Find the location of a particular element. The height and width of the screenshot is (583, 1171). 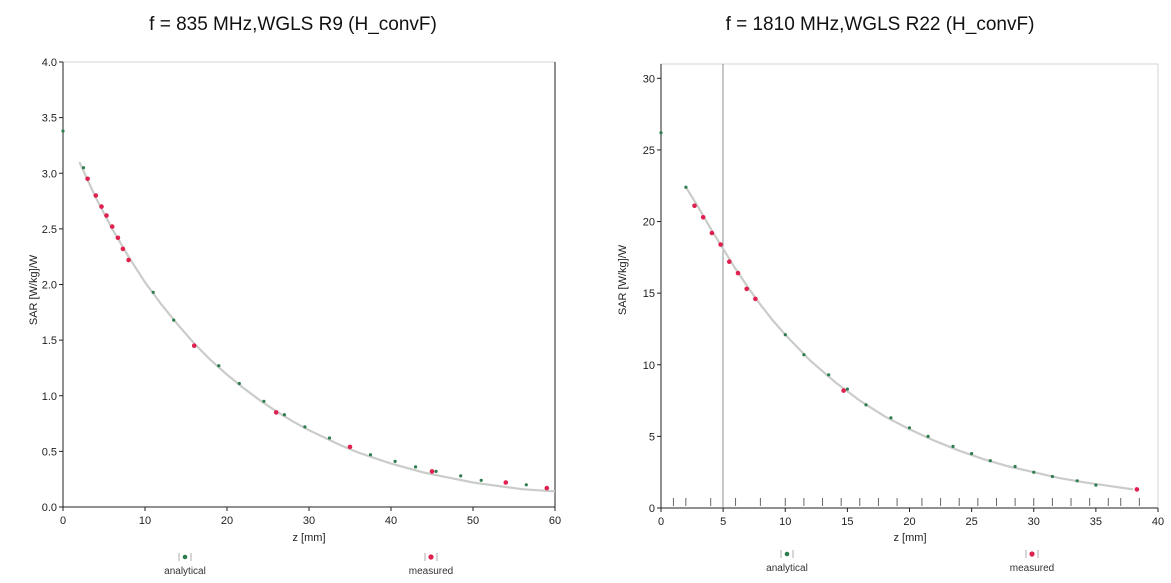

y-ticks: 0 5 10 15 20 25 30 is located at coordinates (652, 294).